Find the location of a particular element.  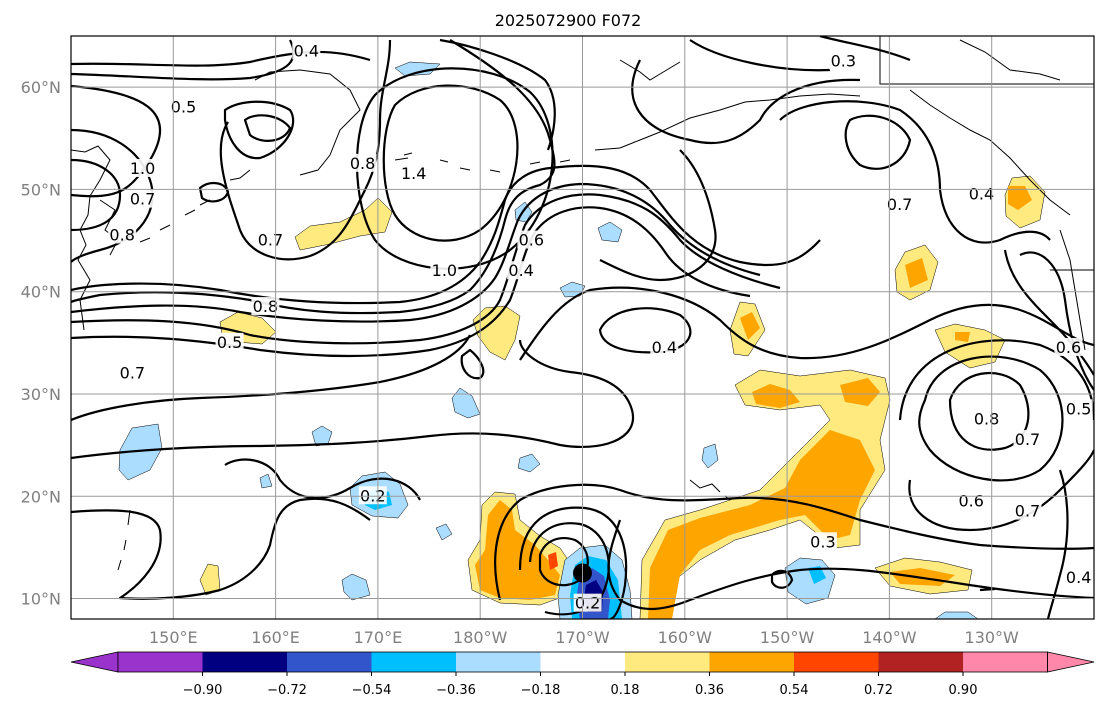

lon-tick-label: 140°W is located at coordinates (889, 637).